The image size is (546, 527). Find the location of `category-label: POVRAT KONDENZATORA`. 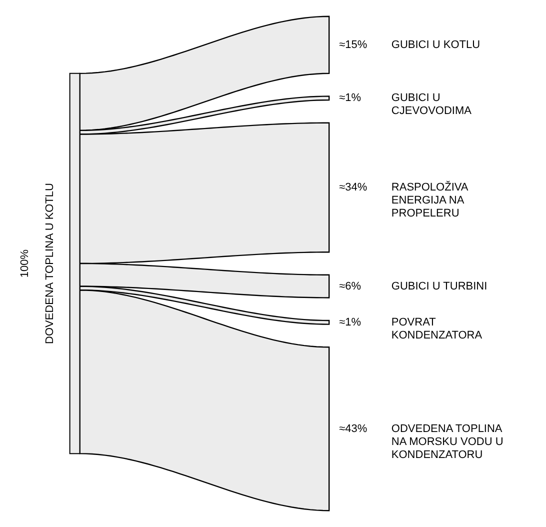

category-label: POVRAT KONDENZATORA is located at coordinates (437, 329).